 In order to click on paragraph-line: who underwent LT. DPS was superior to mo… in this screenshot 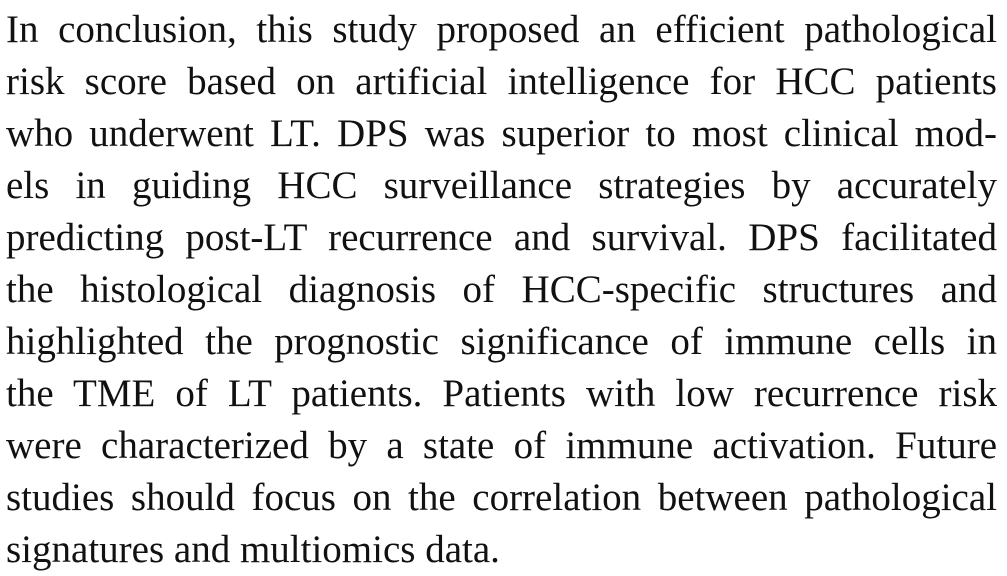, I will do `click(501, 133)`.